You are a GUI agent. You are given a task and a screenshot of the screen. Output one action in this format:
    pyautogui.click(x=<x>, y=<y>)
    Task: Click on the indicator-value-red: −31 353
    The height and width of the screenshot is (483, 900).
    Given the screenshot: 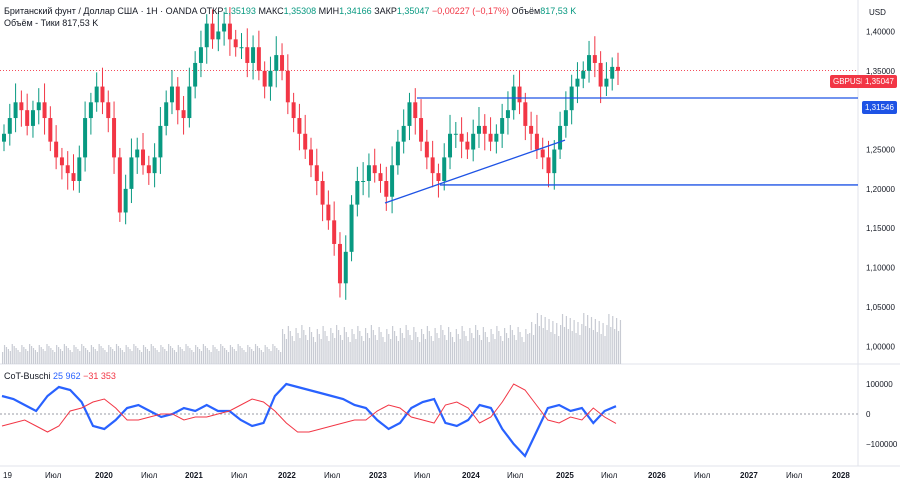 What is the action you would take?
    pyautogui.click(x=99, y=376)
    